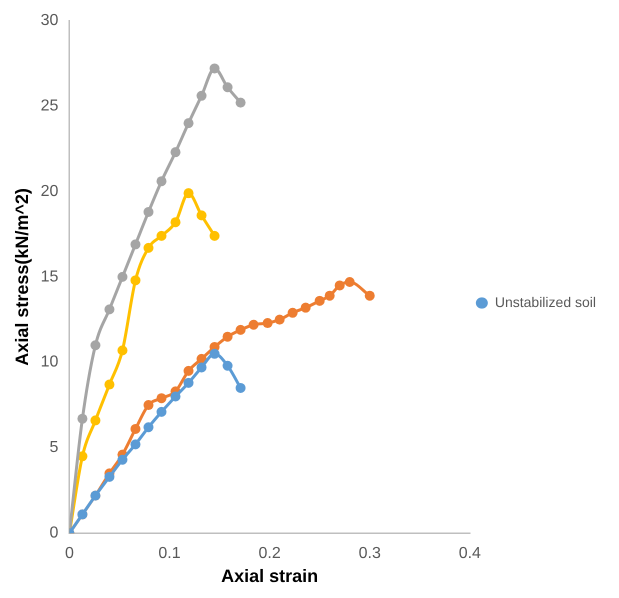  I want to click on y-tick-label: 15, so click(49, 277).